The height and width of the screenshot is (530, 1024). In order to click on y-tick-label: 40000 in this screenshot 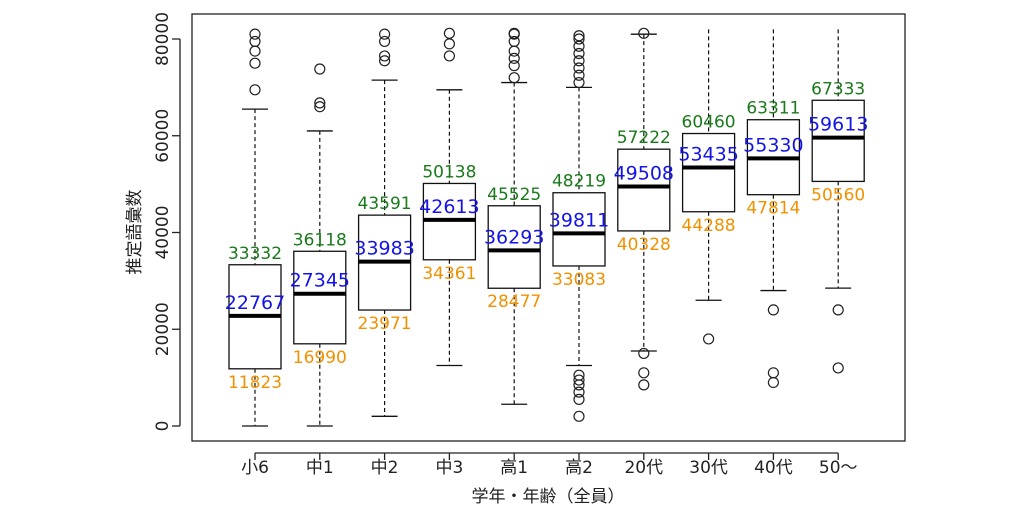, I will do `click(163, 232)`.